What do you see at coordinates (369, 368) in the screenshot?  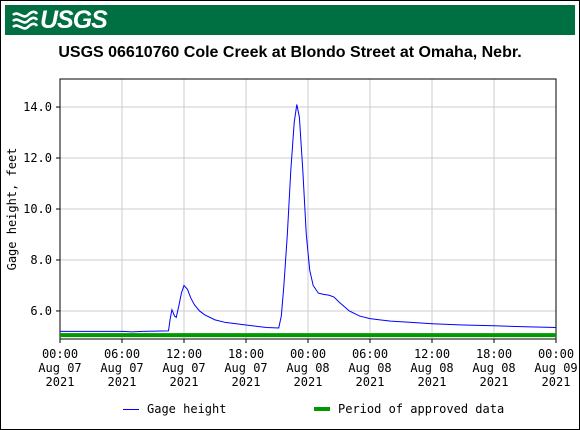 I see `x-tick-label: 06:00 Aug 08 2021` at bounding box center [369, 368].